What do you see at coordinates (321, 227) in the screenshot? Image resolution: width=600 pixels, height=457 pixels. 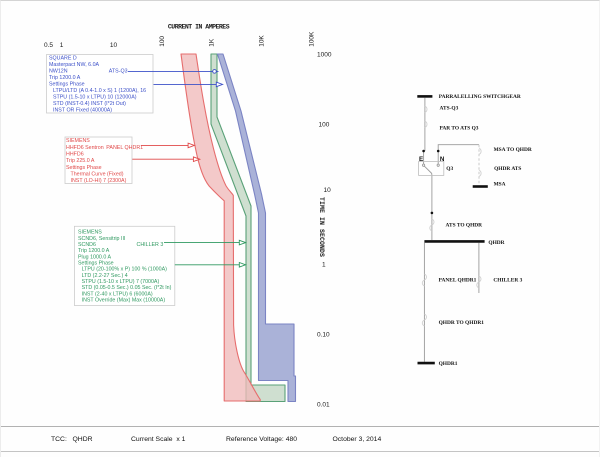 I see `svg-text: TIME IN SECONDS` at bounding box center [321, 227].